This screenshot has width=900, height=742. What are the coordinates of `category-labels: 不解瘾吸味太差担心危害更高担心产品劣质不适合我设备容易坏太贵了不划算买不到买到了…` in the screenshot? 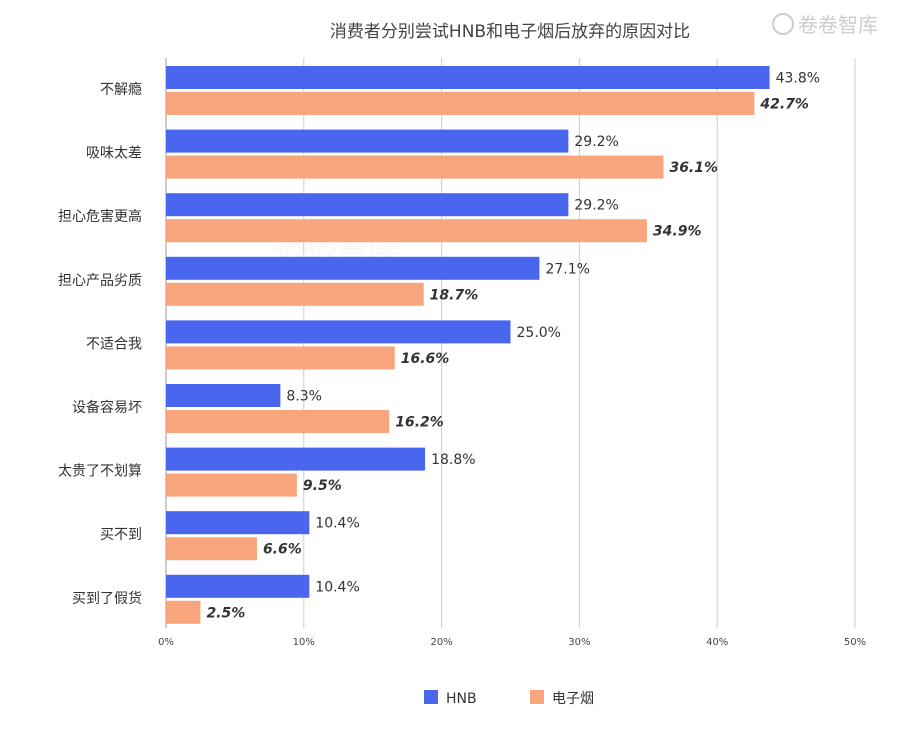 It's located at (100, 344).